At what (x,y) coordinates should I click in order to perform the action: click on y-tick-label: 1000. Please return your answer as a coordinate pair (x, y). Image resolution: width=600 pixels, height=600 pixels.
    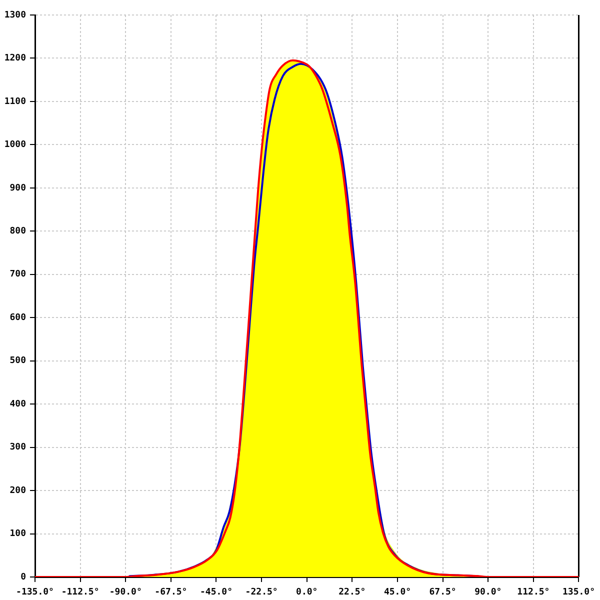
    Looking at the image, I should click on (15, 145).